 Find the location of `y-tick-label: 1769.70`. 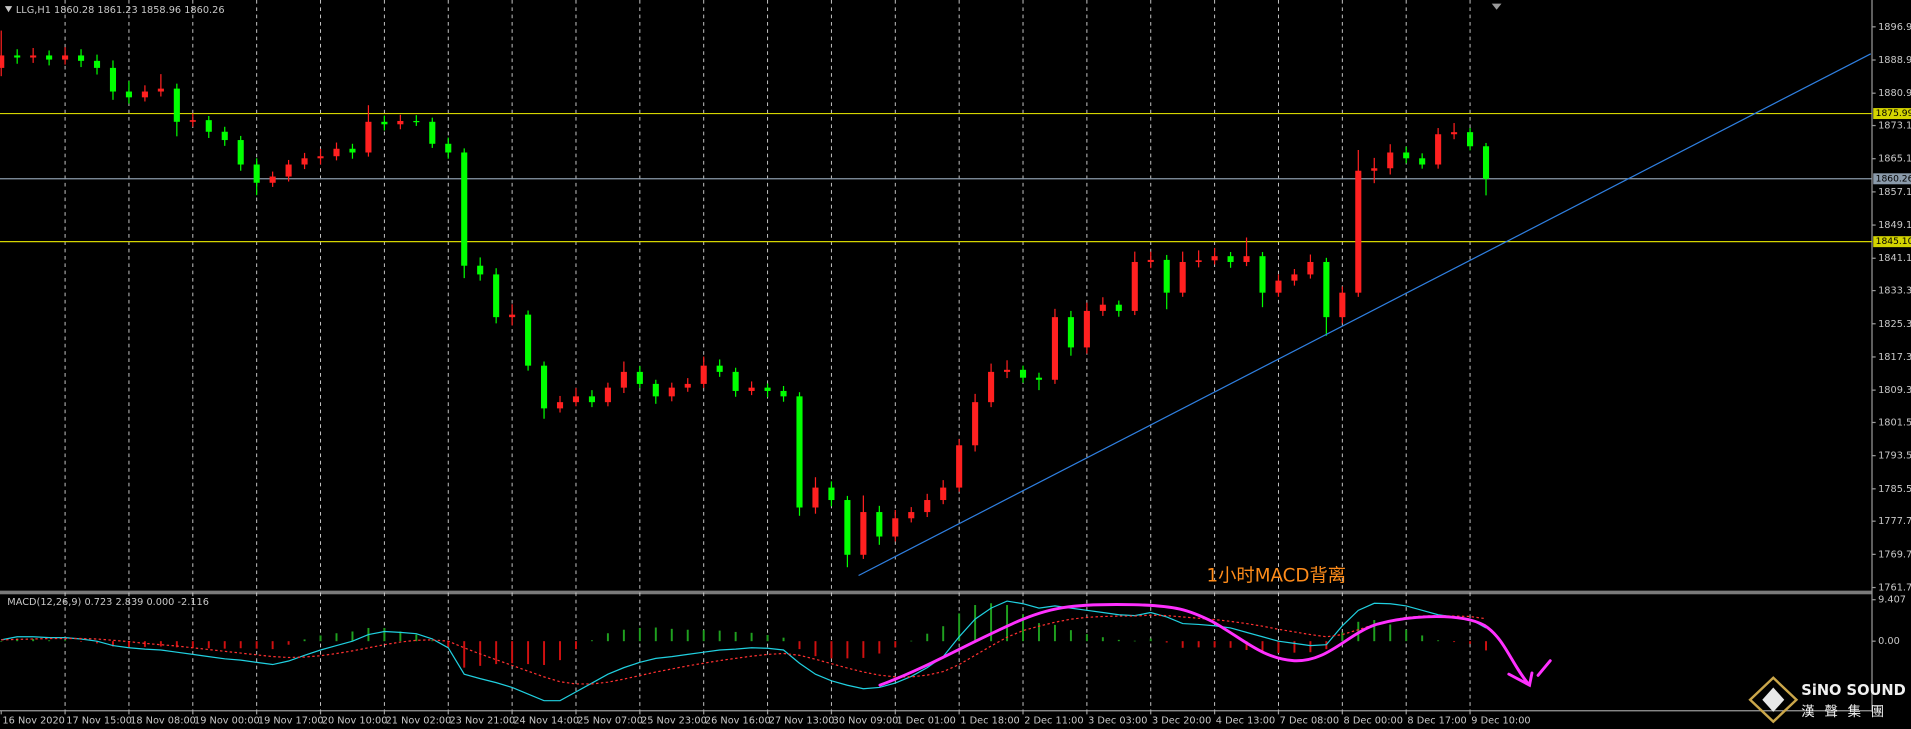

y-tick-label: 1769.70 is located at coordinates (1894, 554).